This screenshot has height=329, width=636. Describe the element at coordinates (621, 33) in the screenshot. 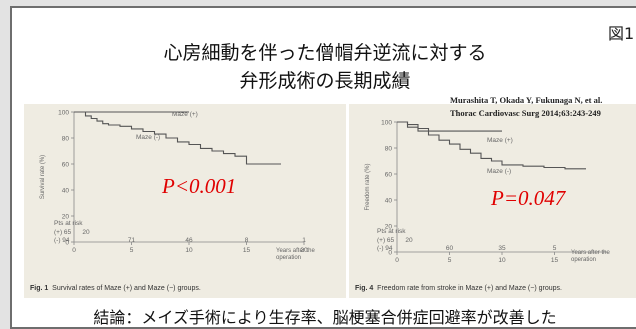

I see `figure-label: 図1` at that location.